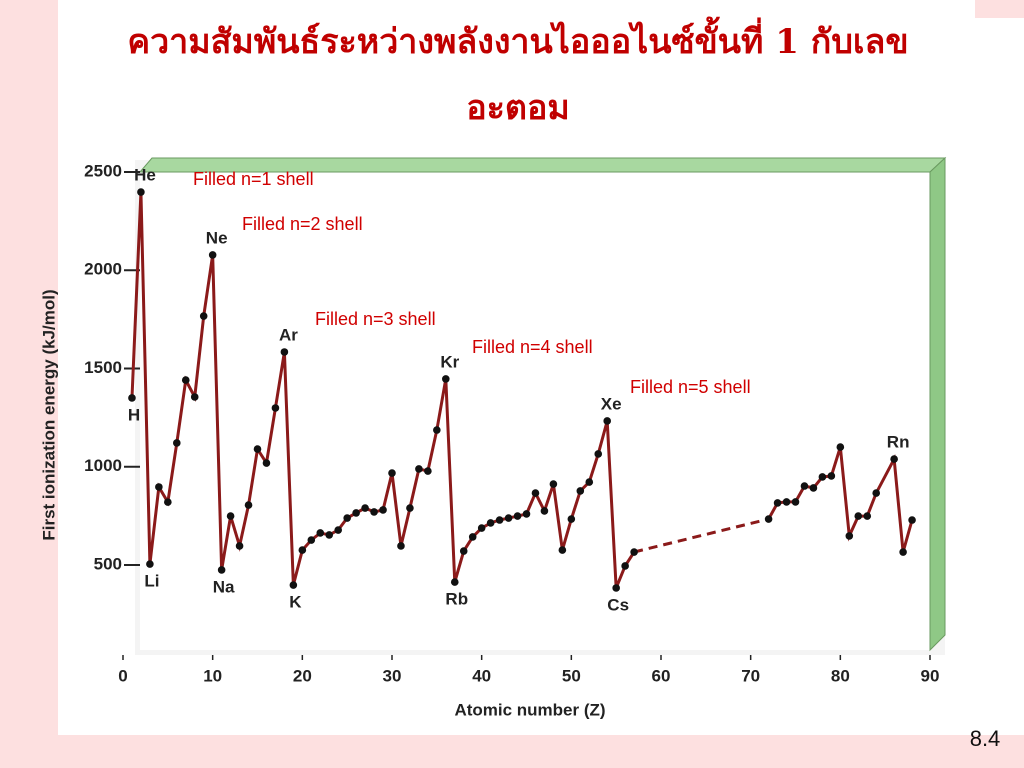 The width and height of the screenshot is (1024, 768). I want to click on y-tick-label: 500, so click(108, 563).